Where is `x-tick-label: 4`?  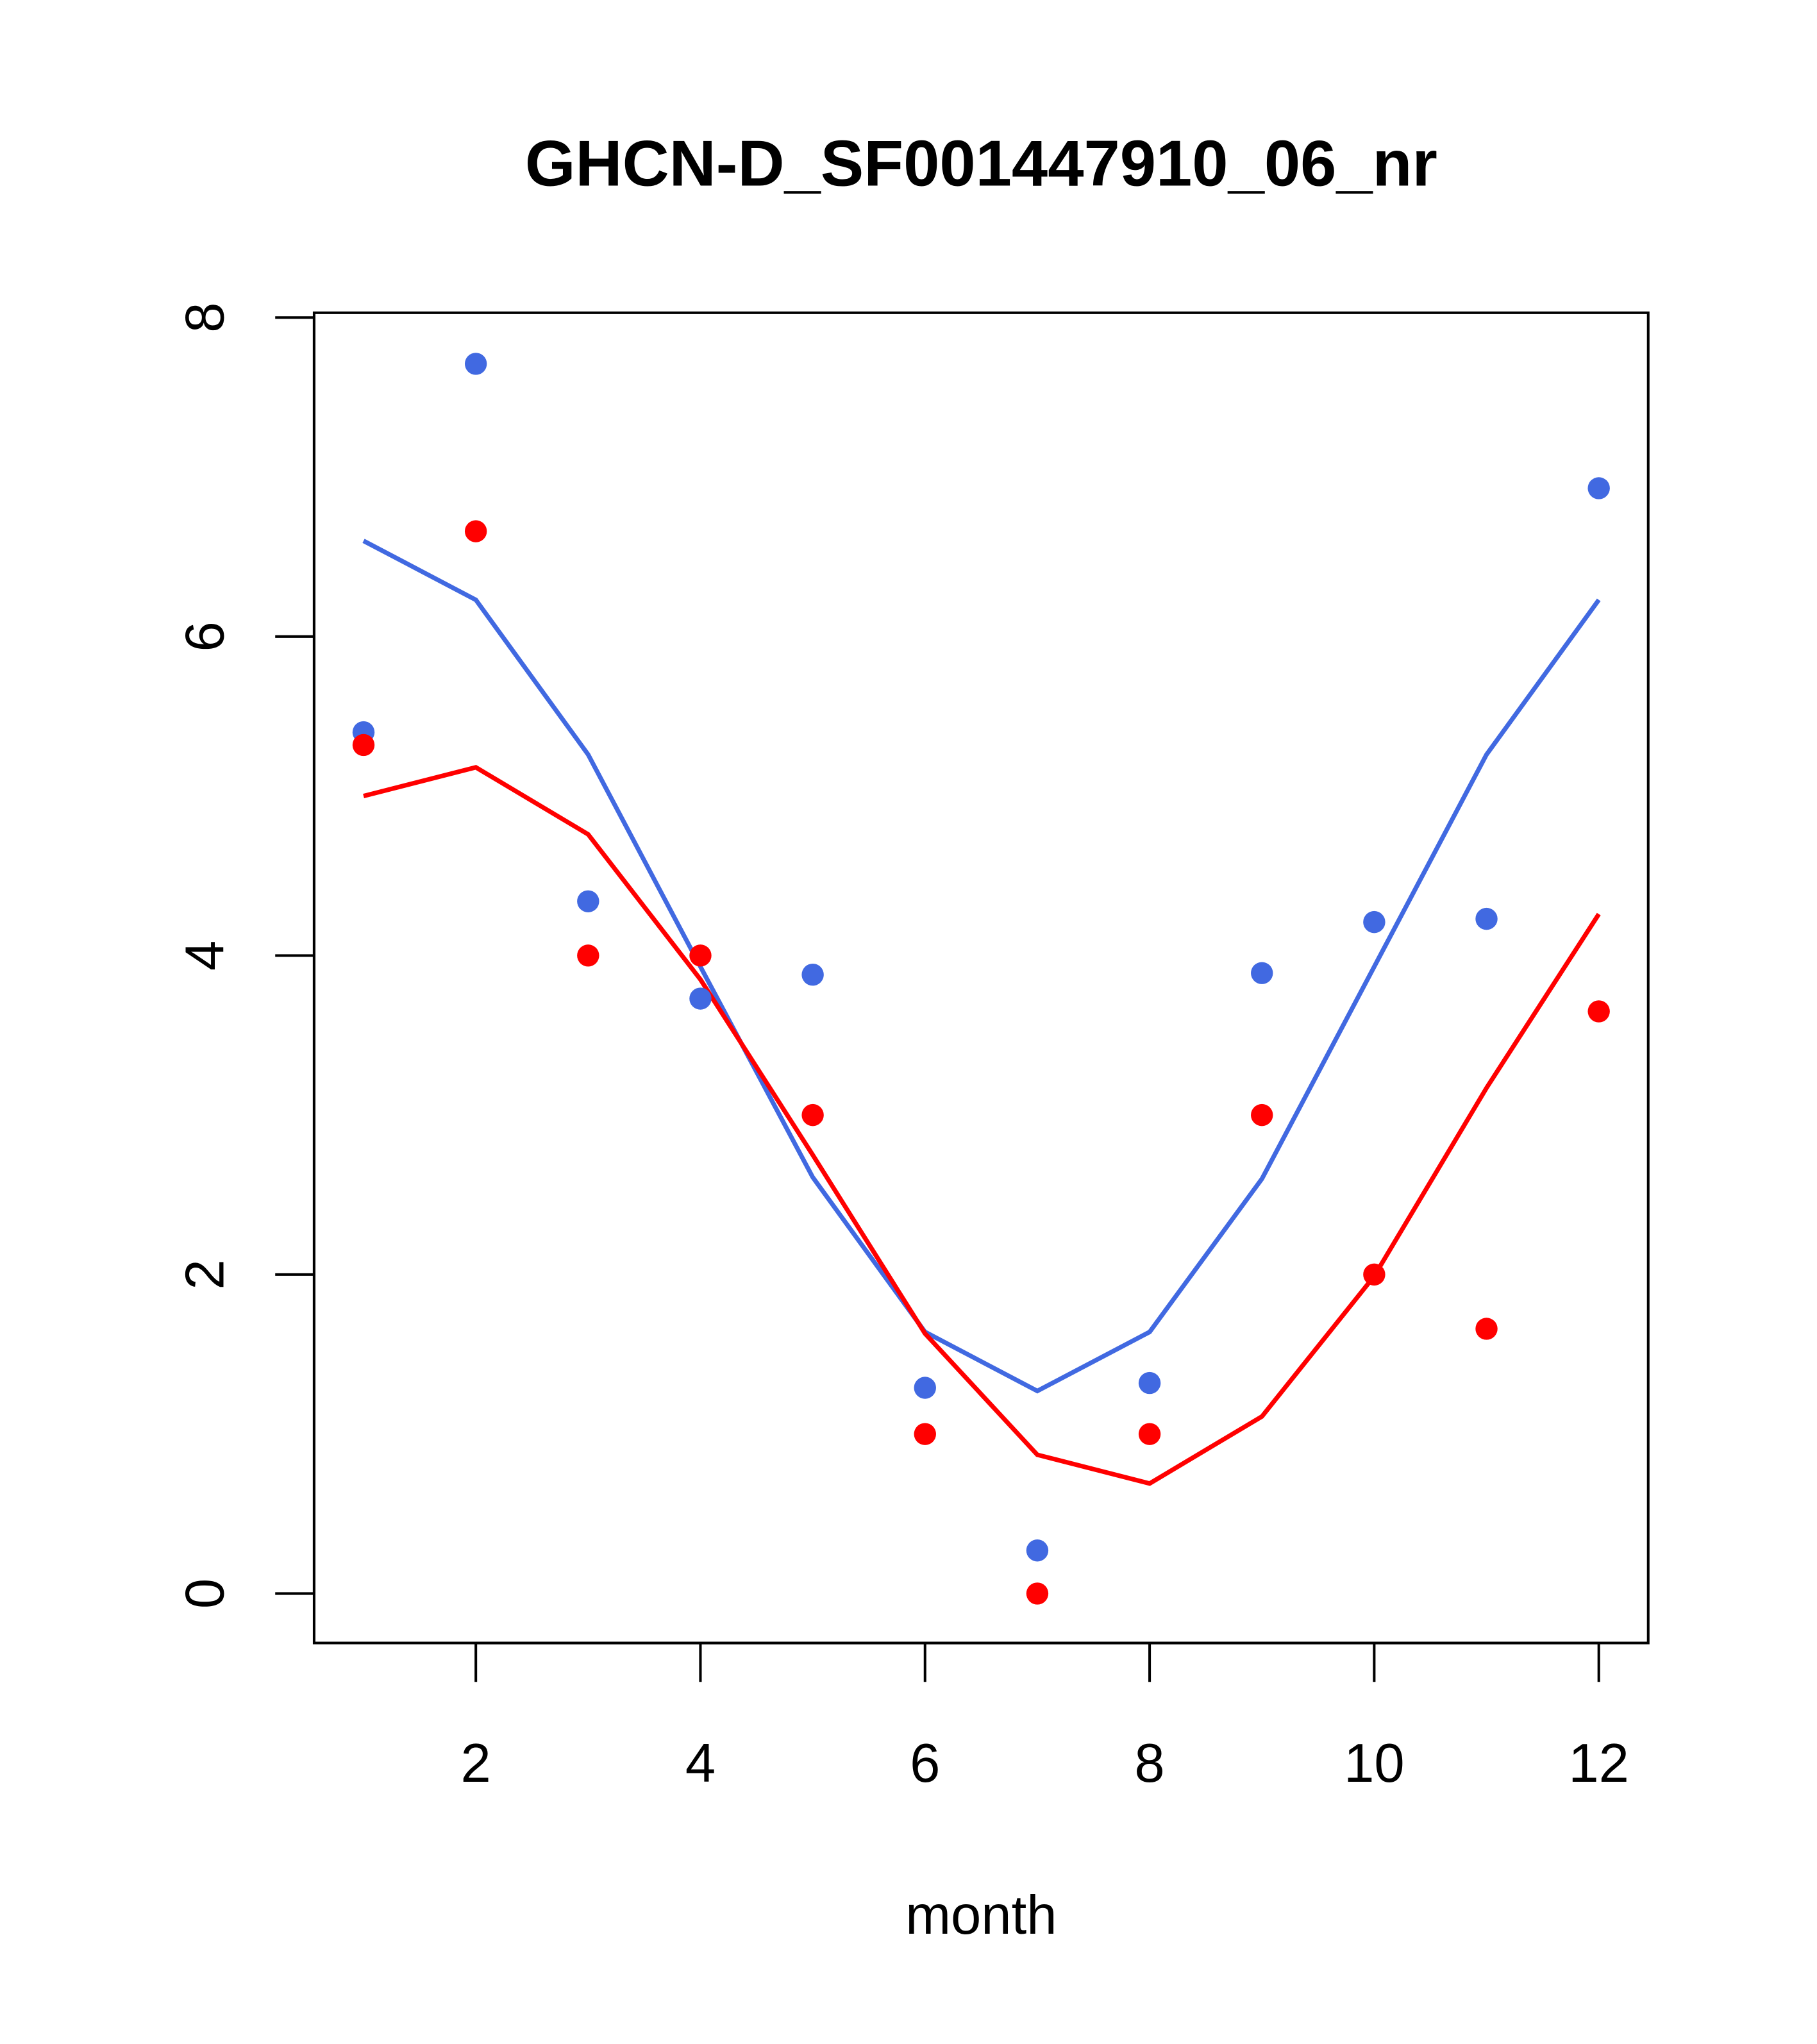
x-tick-label: 4 is located at coordinates (700, 1764).